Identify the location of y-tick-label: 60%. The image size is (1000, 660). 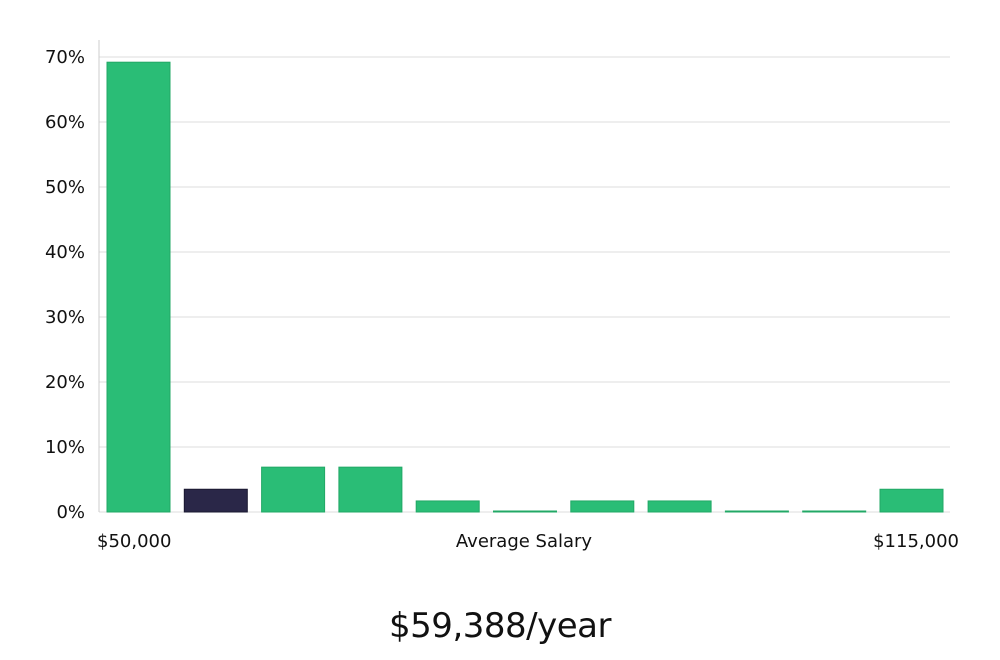
(65, 122).